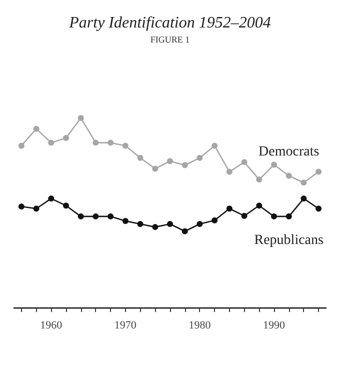  I want to click on x-tick-label: 1970, so click(125, 326).